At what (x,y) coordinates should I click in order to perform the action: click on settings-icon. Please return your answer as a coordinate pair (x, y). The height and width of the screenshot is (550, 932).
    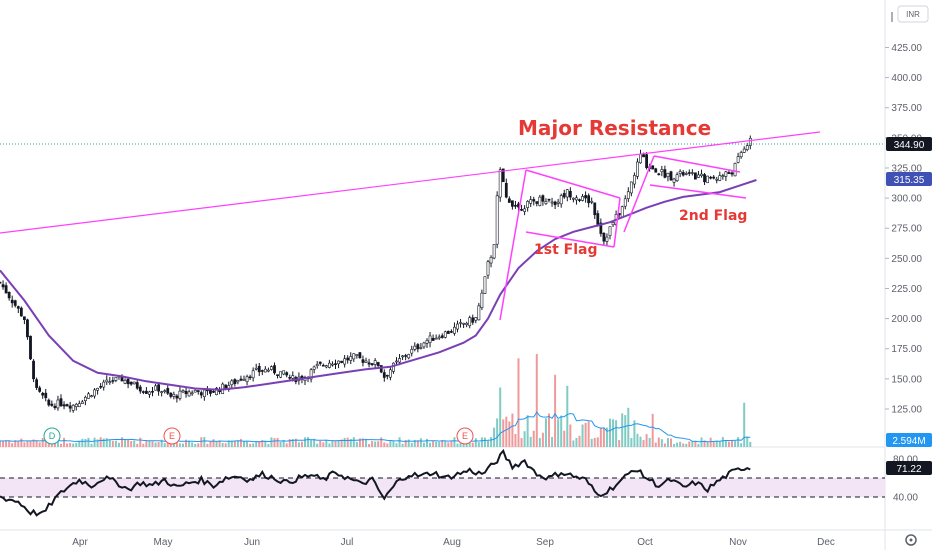
    Looking at the image, I should click on (911, 540).